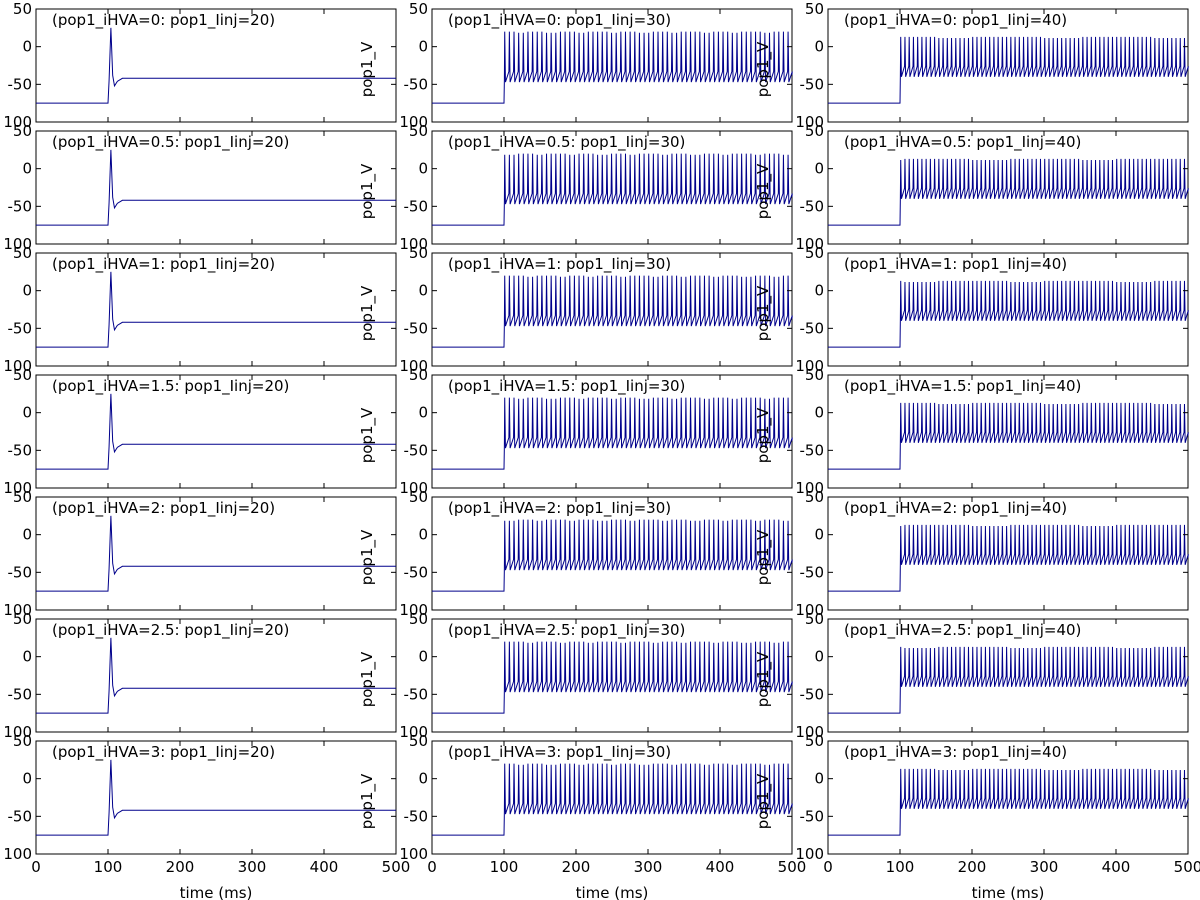 The width and height of the screenshot is (1200, 900). What do you see at coordinates (828, 867) in the screenshot?
I see `x-tick-label: 0` at bounding box center [828, 867].